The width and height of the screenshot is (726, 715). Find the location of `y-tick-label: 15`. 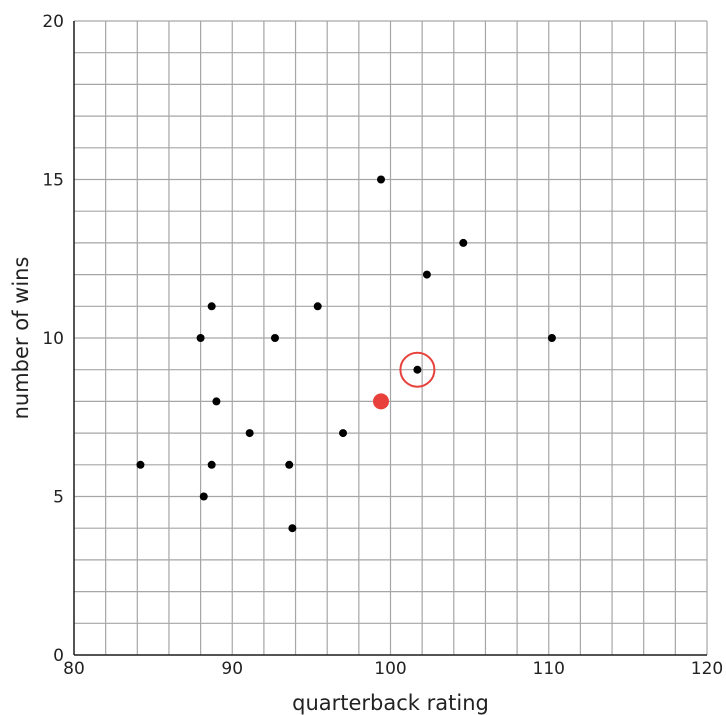

y-tick-label: 15 is located at coordinates (53, 181).